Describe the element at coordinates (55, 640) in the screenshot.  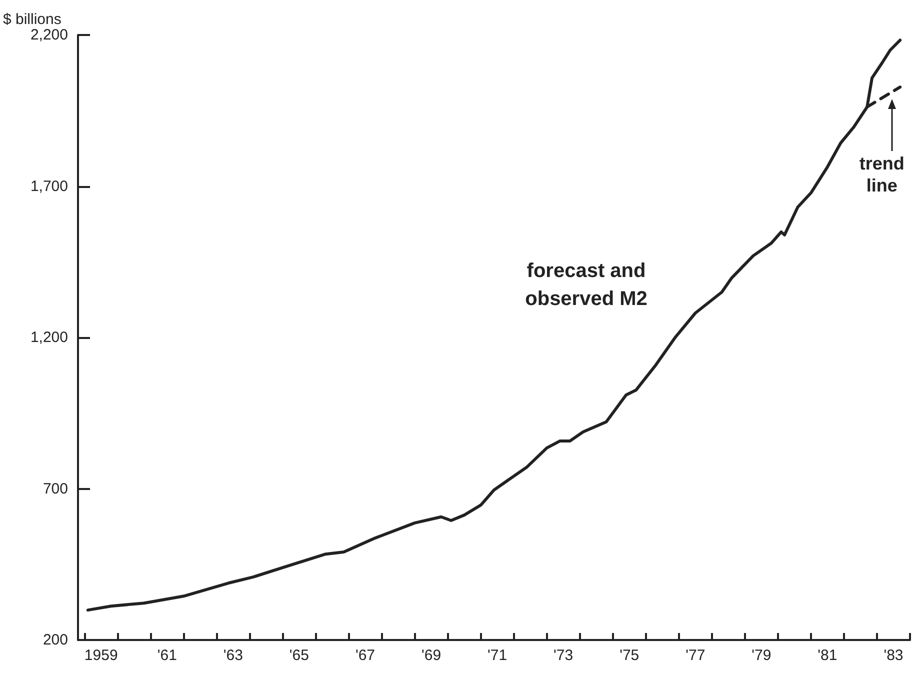
I see `y-tick-label: 200` at that location.